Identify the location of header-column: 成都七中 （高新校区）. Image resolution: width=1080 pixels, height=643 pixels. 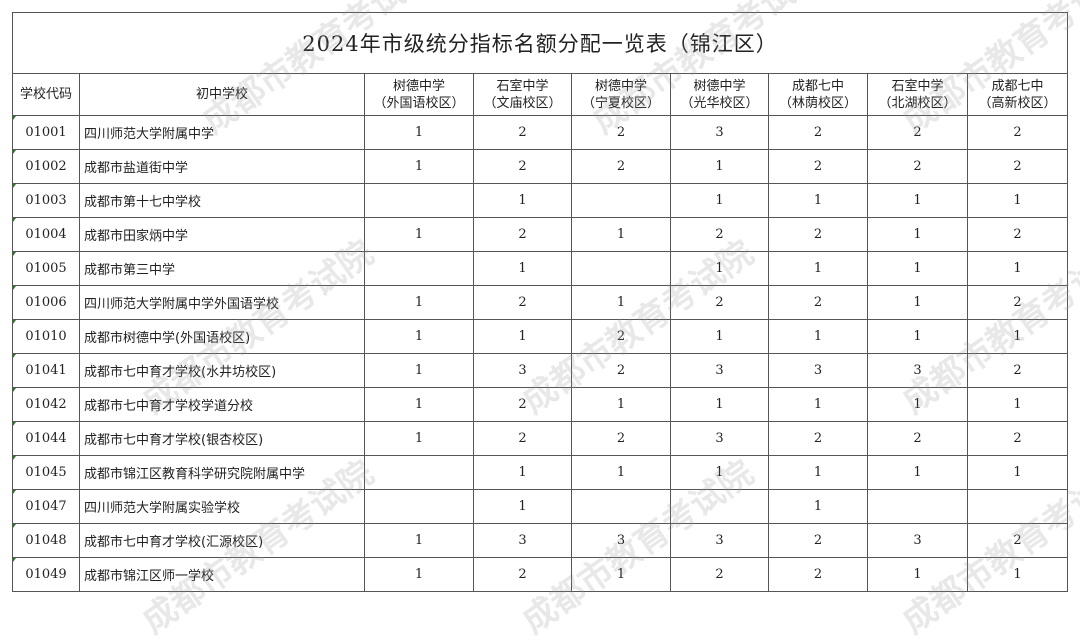
(1017, 94).